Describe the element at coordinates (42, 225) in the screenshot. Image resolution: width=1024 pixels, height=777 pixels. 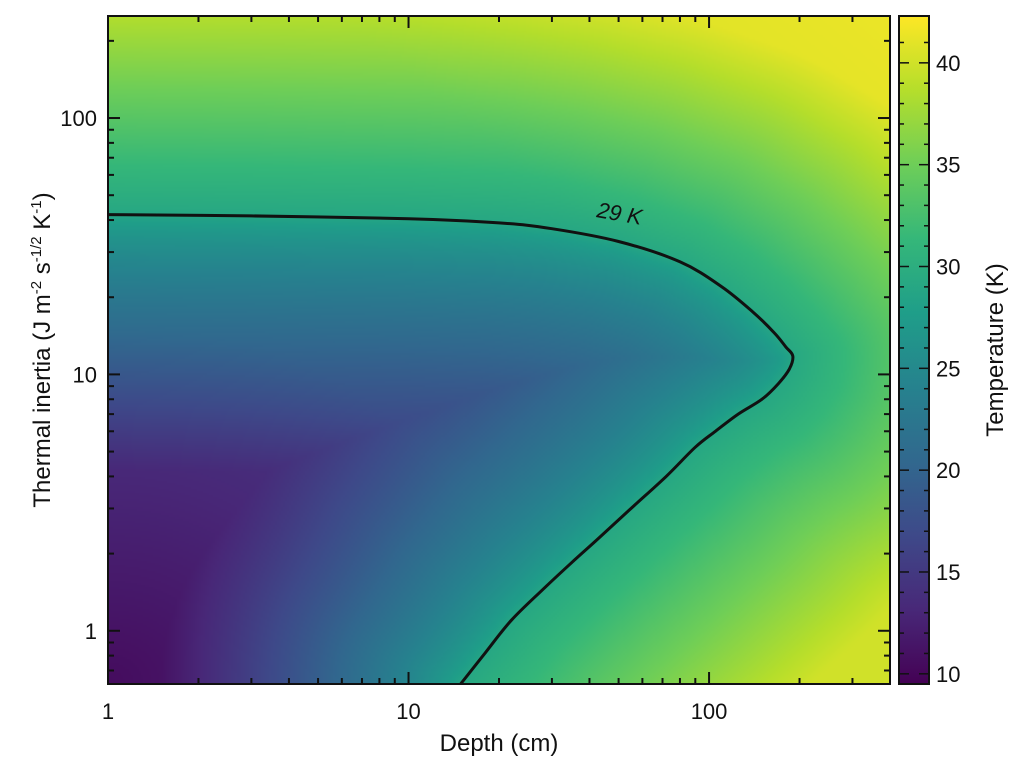
I see `y-axis-title-mid2: K` at that location.